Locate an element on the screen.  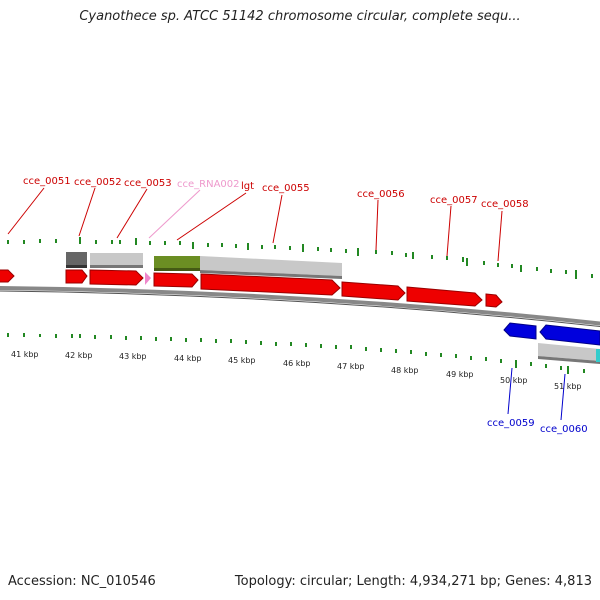
feature-track-lower is located at coordinates (569, 353).